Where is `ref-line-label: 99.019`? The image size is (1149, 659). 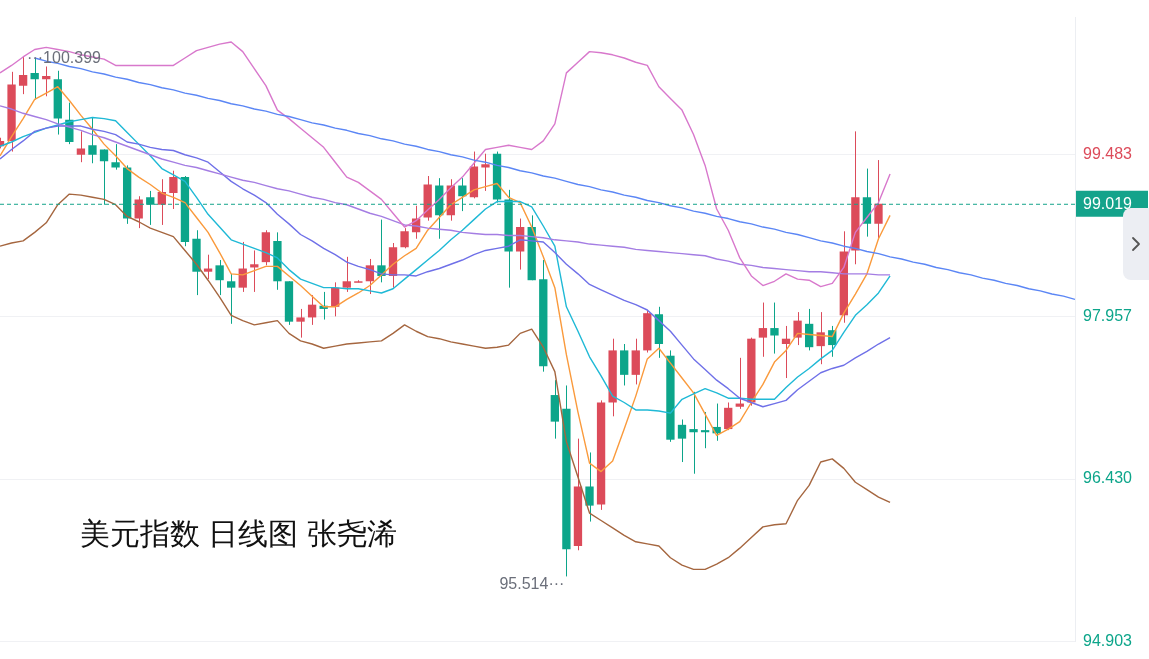 ref-line-label: 99.019 is located at coordinates (1108, 204).